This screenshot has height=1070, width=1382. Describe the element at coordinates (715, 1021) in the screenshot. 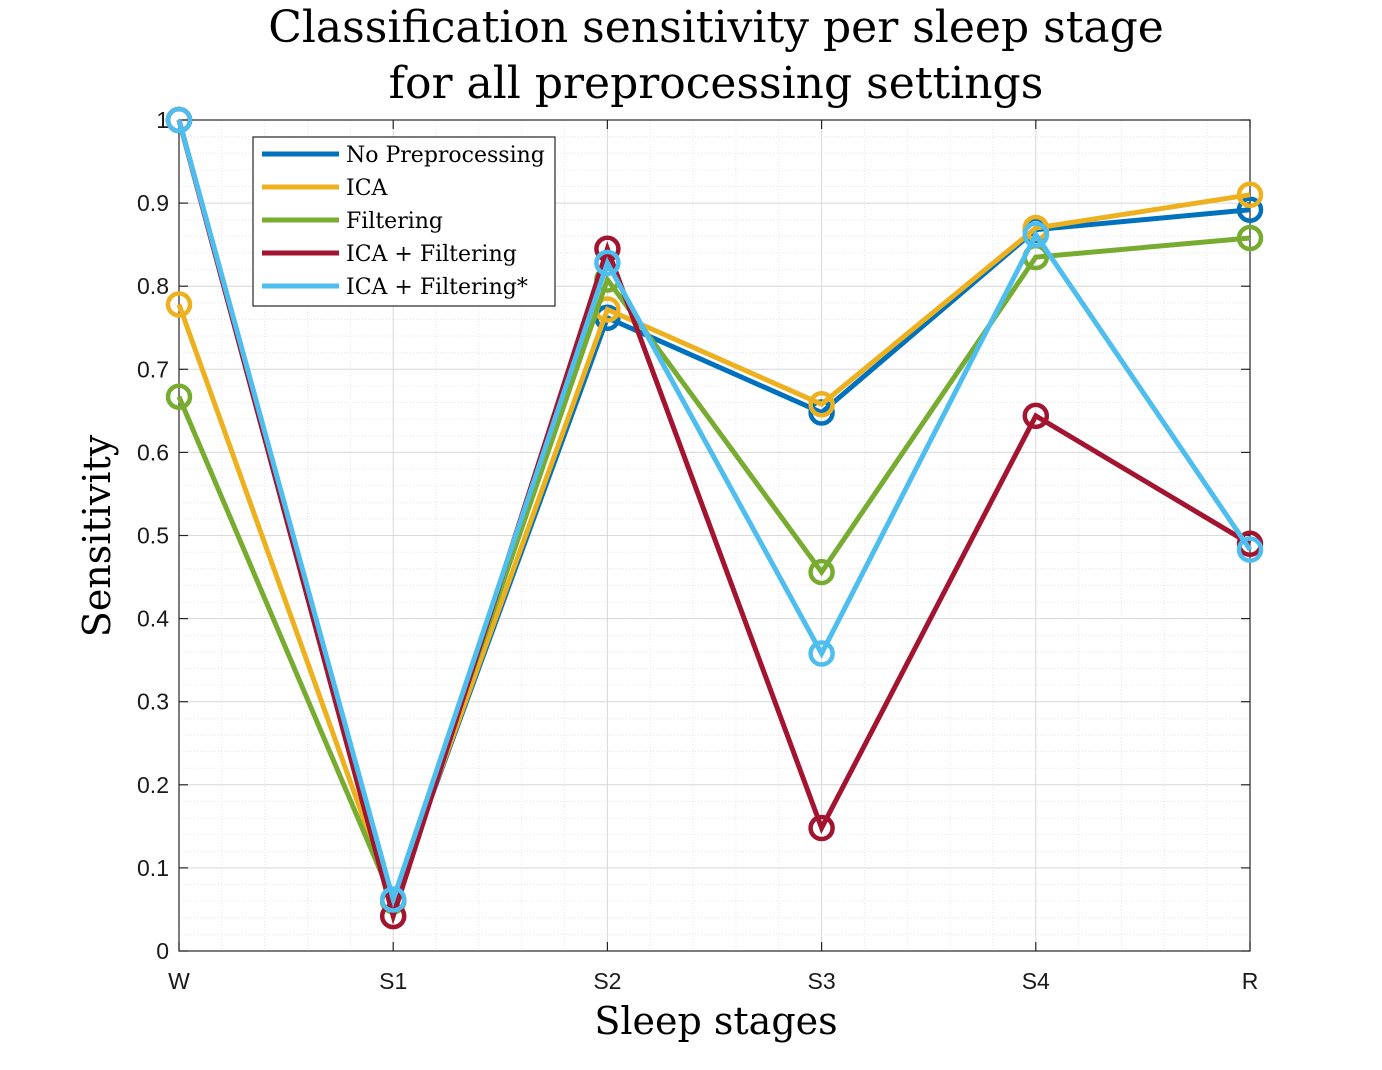

I see `x-axis-label: Sleep stages` at that location.